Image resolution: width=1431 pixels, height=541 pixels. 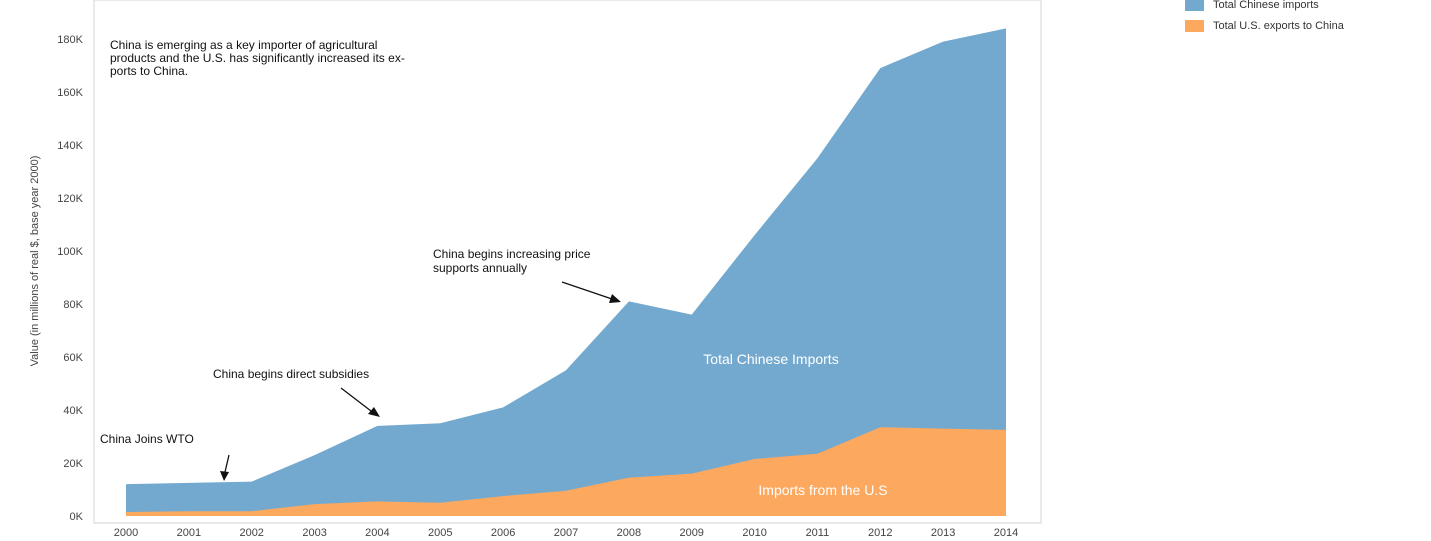 I want to click on area-label-imports: Total Chinese Imports, so click(x=770, y=359).